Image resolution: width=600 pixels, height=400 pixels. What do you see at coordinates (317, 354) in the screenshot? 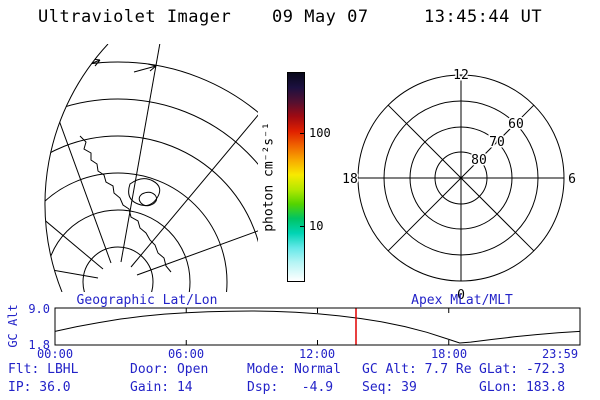
I see `time-tick-label-1200: 12:00` at bounding box center [317, 354].